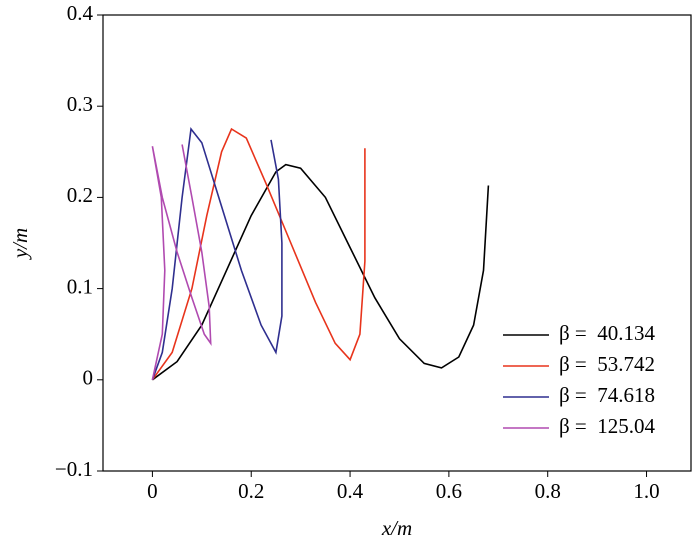 The width and height of the screenshot is (700, 546). I want to click on legend-label: β = 40.134, so click(607, 333).